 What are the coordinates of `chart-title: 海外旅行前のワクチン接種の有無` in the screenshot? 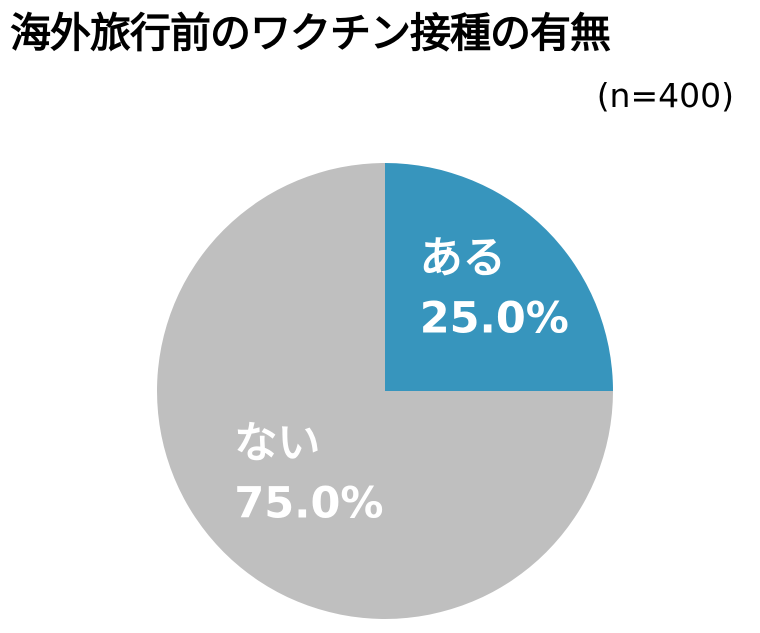 It's located at (310, 33).